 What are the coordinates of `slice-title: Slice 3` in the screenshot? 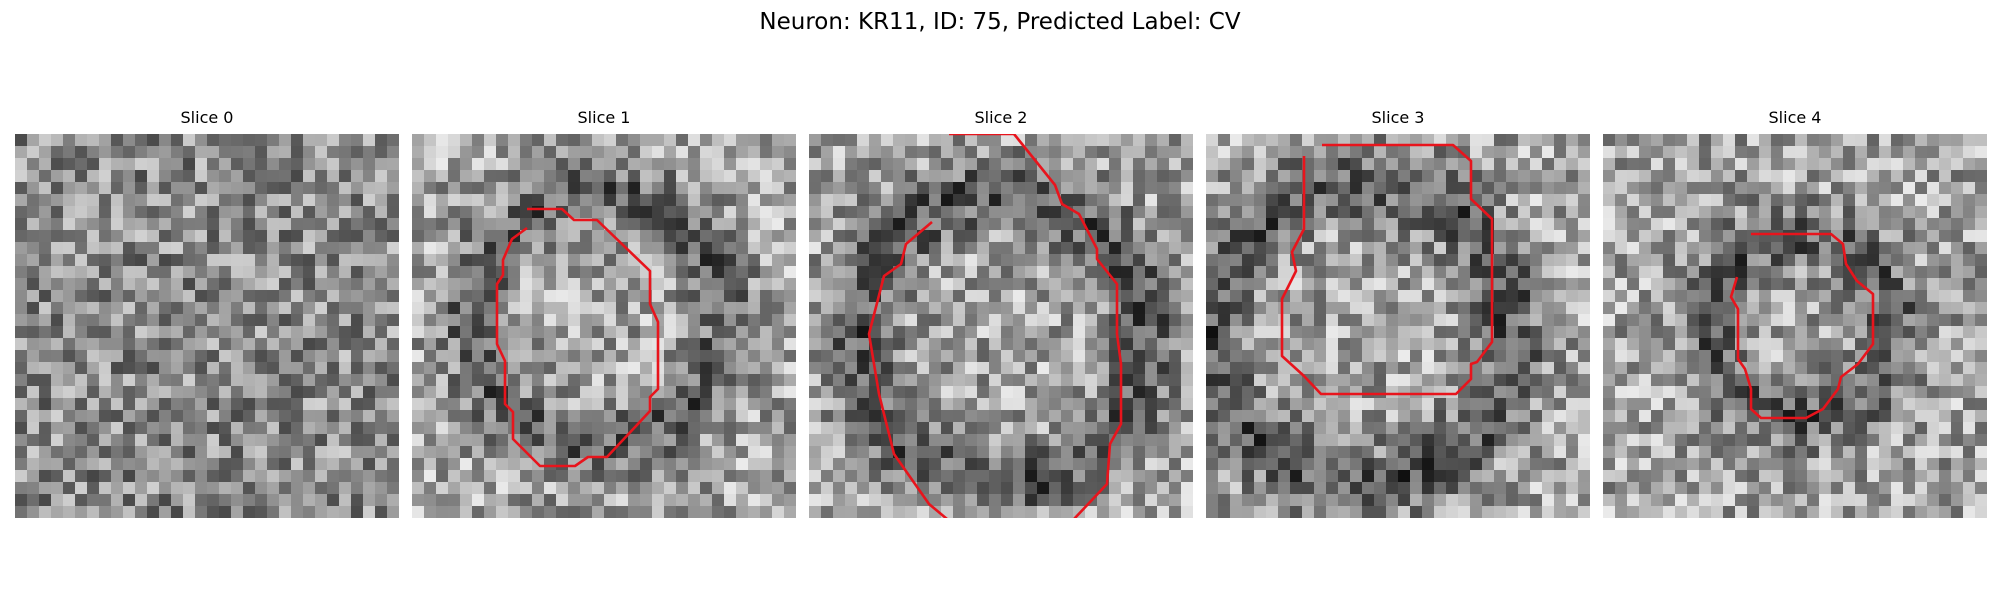 It's located at (1398, 117).